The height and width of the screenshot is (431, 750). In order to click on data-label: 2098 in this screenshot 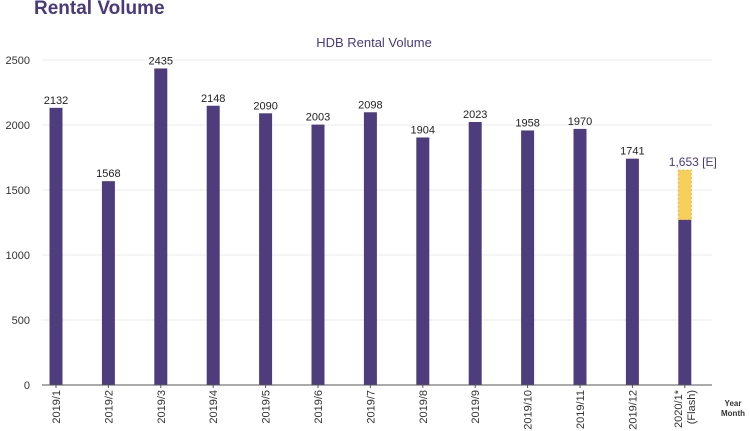, I will do `click(370, 105)`.